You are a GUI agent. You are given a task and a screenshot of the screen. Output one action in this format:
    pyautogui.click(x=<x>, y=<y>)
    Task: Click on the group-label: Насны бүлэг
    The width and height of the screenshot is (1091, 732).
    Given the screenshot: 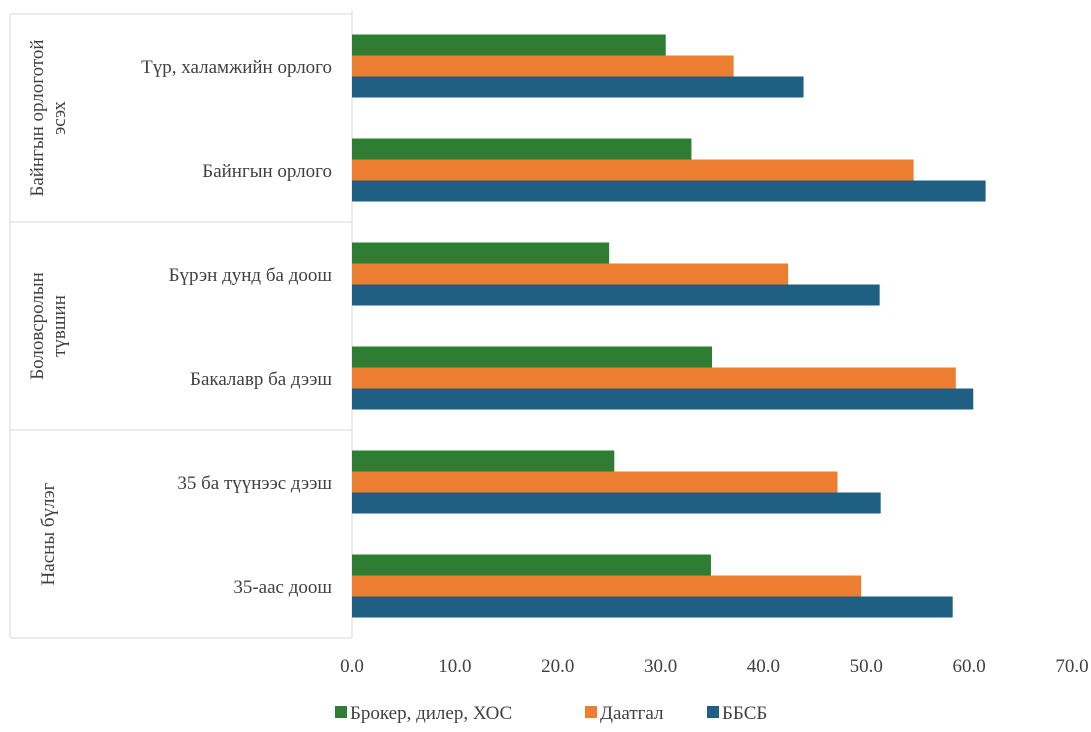 What is the action you would take?
    pyautogui.click(x=48, y=533)
    